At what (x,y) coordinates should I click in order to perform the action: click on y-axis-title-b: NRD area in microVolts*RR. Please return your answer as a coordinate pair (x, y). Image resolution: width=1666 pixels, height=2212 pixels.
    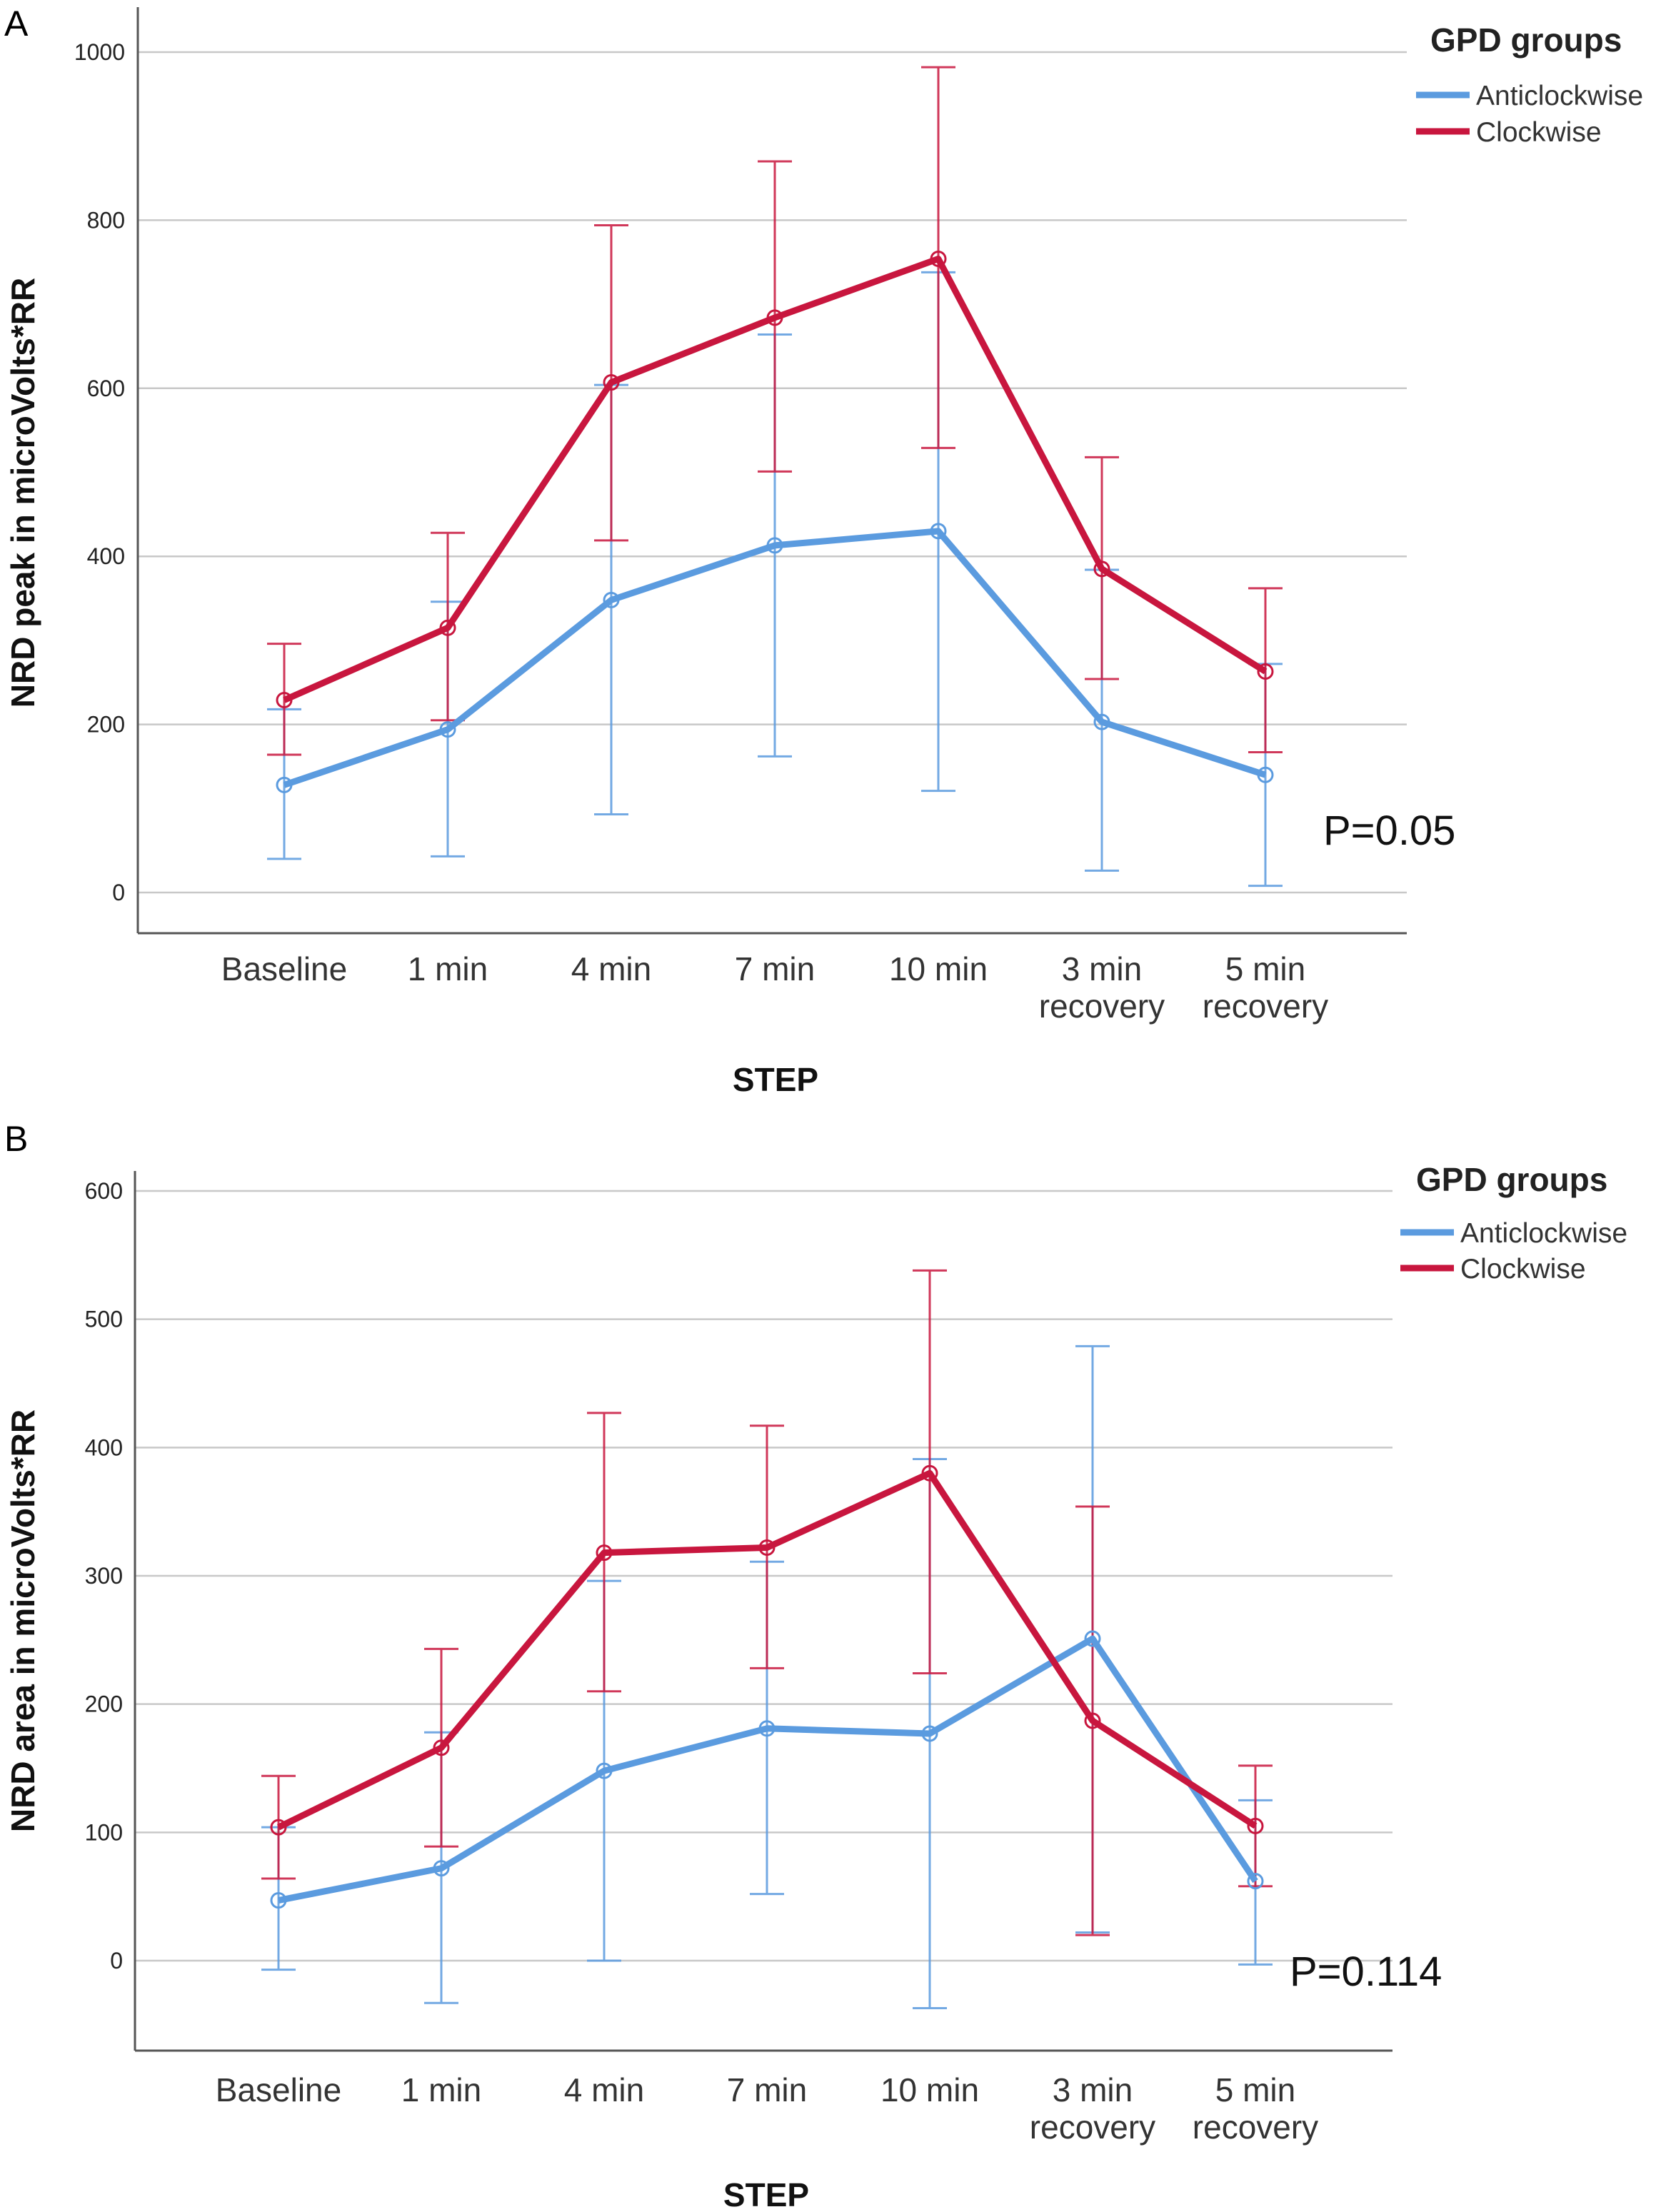
    Looking at the image, I should click on (22, 1620).